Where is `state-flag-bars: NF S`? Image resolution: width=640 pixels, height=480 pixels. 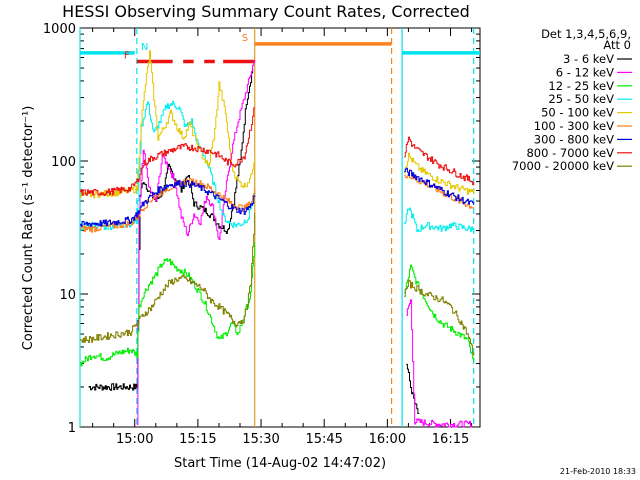
state-flag-bars: NF S is located at coordinates (280, 48).